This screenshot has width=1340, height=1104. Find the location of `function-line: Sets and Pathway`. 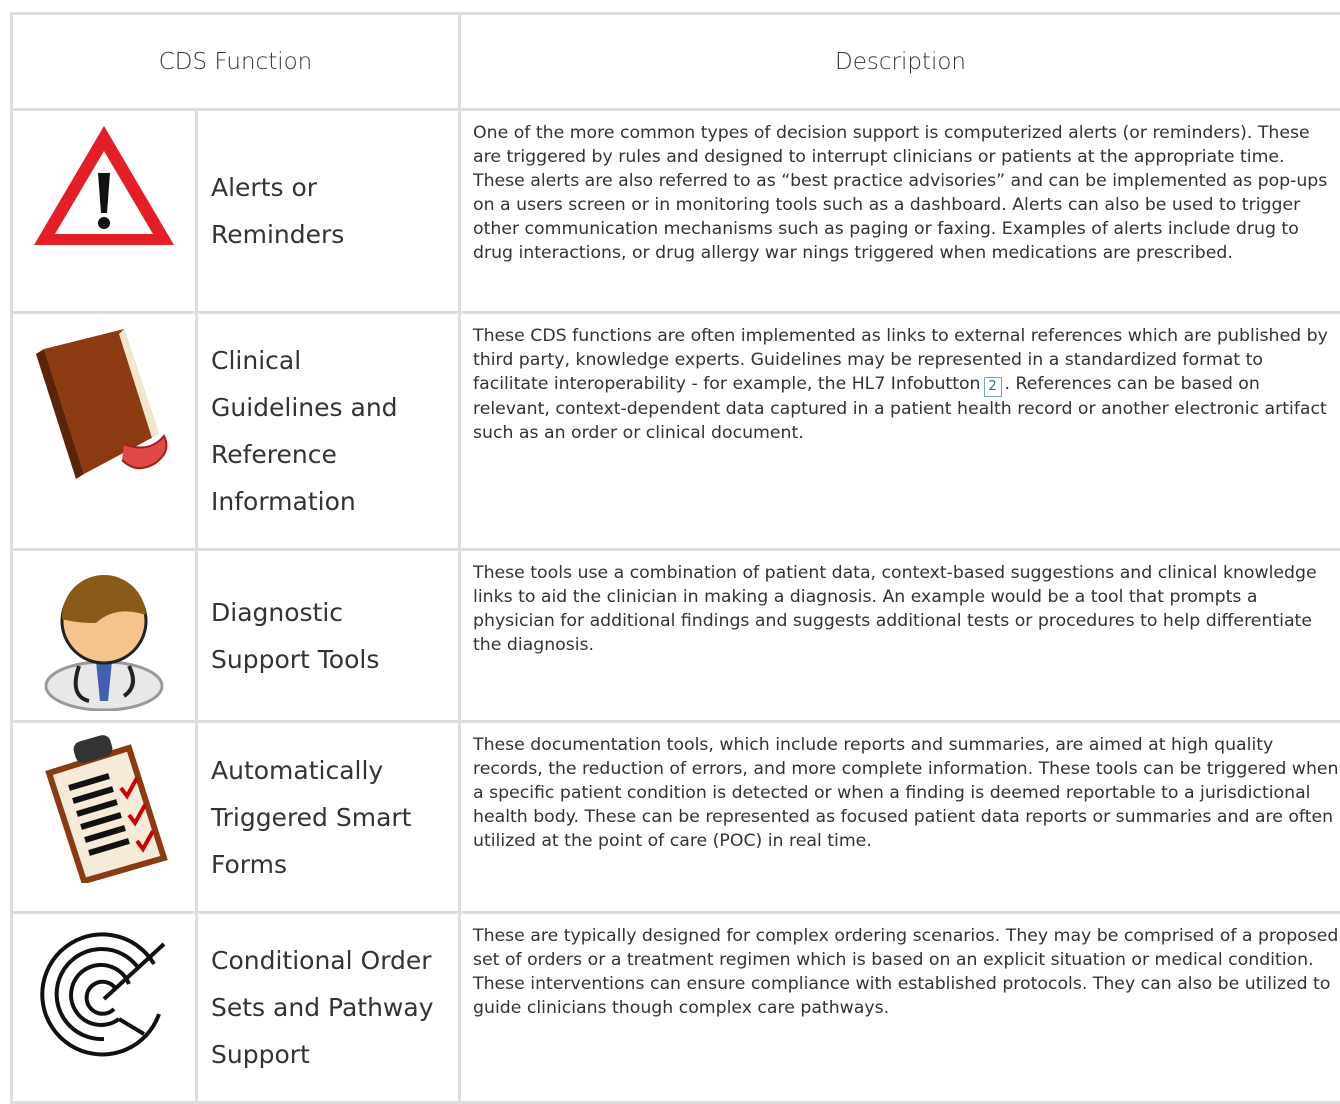

function-line: Sets and Pathway is located at coordinates (334, 1007).